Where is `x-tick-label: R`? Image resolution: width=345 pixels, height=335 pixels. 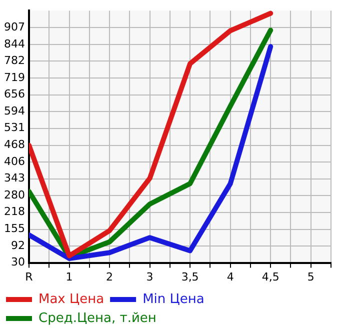
x-tick-label: R is located at coordinates (29, 277).